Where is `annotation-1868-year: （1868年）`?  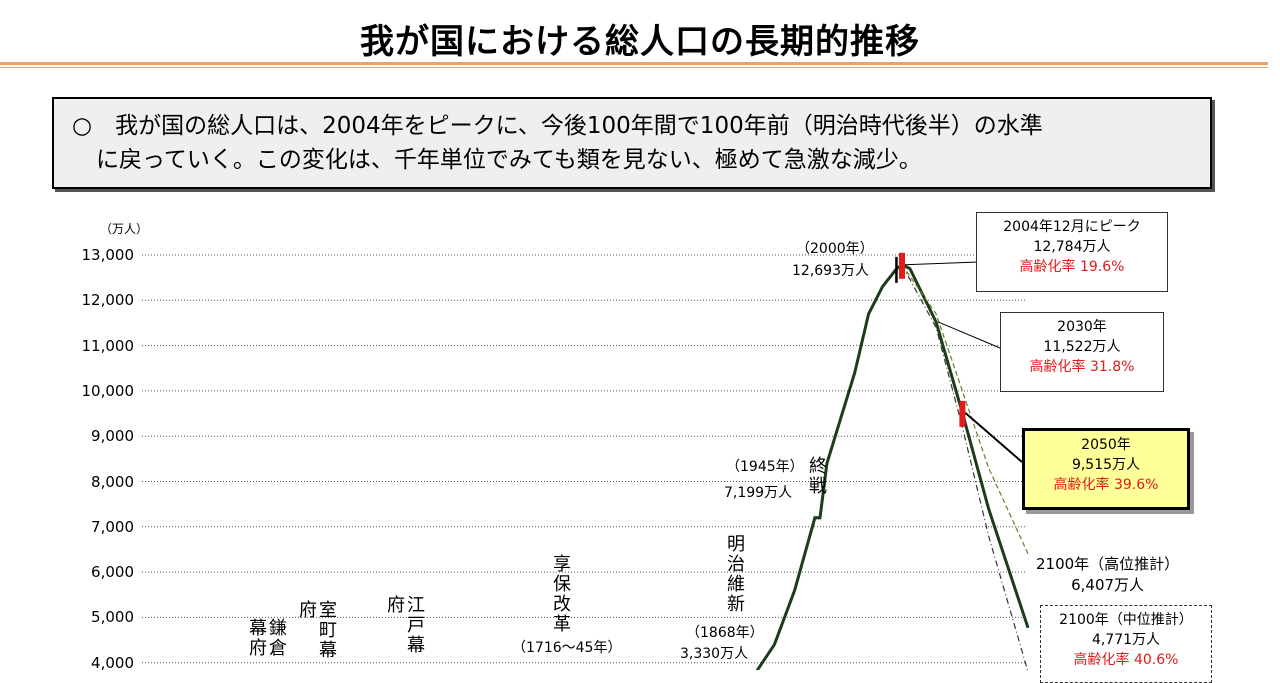 annotation-1868-year: （1868年） is located at coordinates (725, 633).